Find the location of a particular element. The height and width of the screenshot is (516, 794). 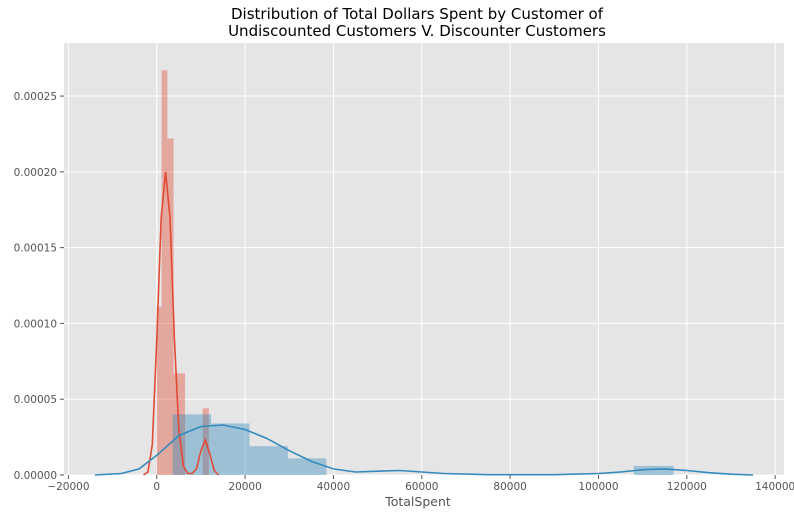

x-tick-label: 60000 is located at coordinates (421, 487).